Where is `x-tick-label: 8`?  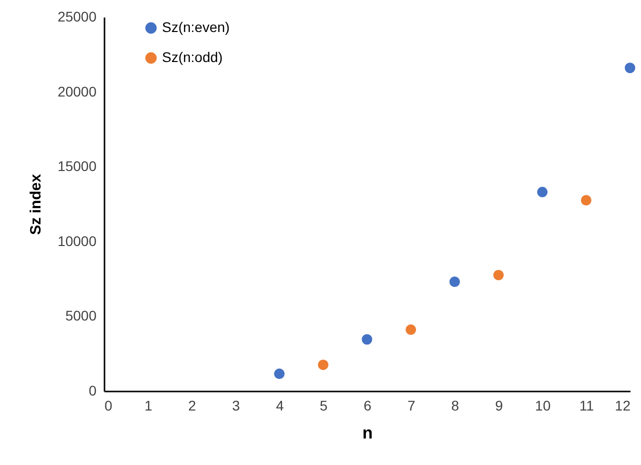
x-tick-label: 8 is located at coordinates (455, 406).